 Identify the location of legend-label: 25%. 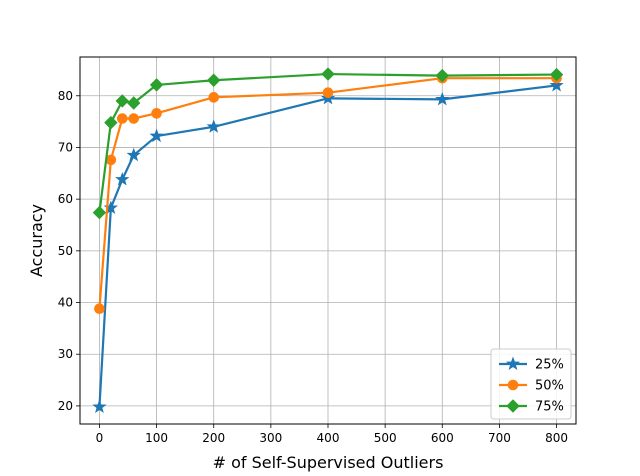
(549, 365).